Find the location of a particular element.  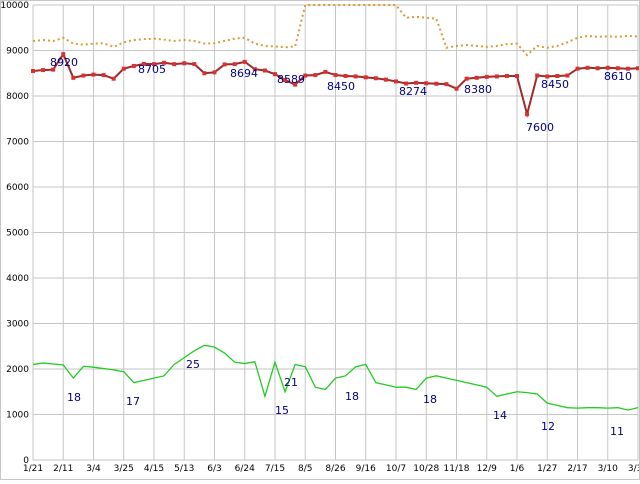

x-tick-label: 3/4 is located at coordinates (93, 469).